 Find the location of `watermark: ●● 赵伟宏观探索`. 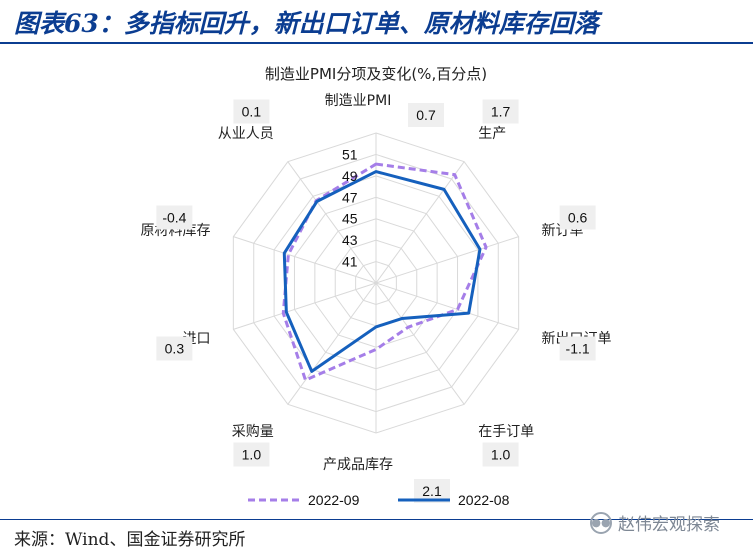

watermark: ●● 赵伟宏观探索 is located at coordinates (655, 522).